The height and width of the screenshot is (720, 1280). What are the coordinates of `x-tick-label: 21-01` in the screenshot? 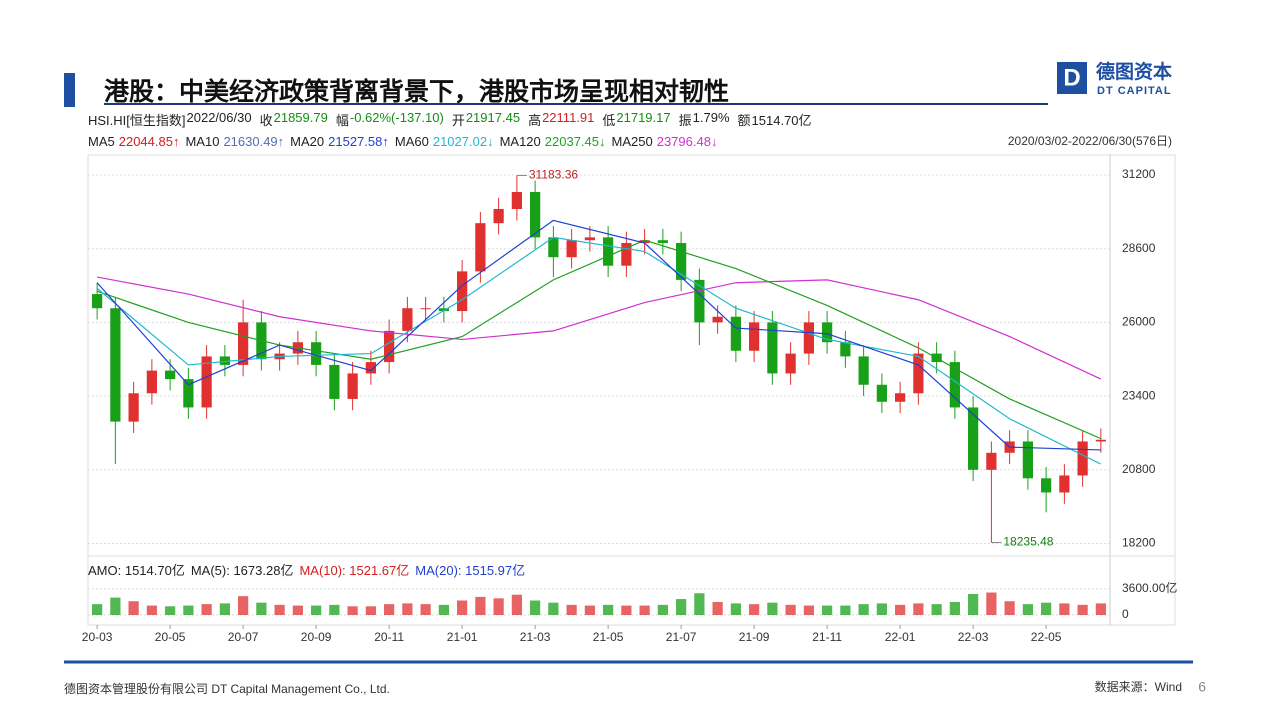 It's located at (462, 637).